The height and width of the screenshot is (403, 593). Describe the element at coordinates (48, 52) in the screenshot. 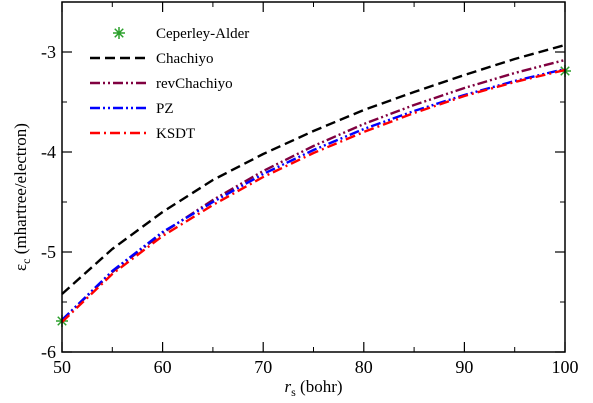

I see `y-tick-label: -3` at that location.